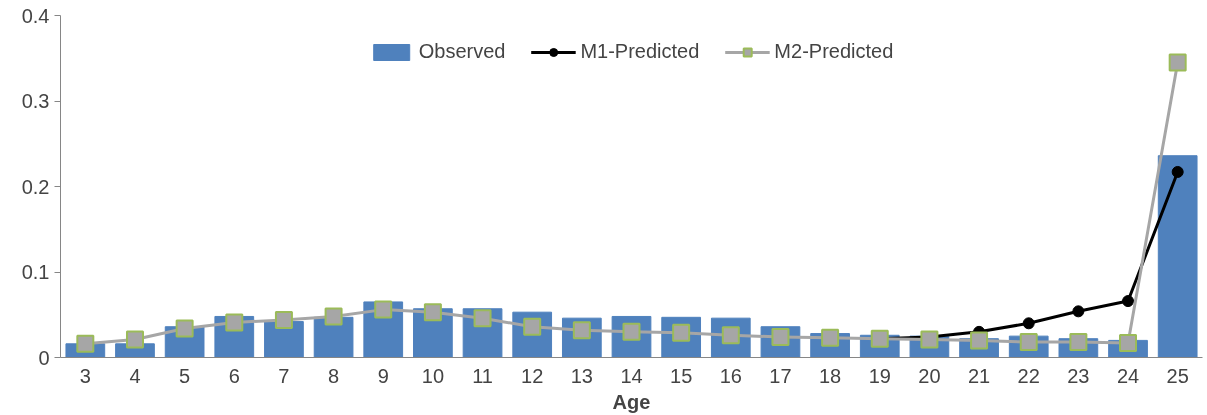  What do you see at coordinates (631, 401) in the screenshot?
I see `x-axis-title: Age` at bounding box center [631, 401].